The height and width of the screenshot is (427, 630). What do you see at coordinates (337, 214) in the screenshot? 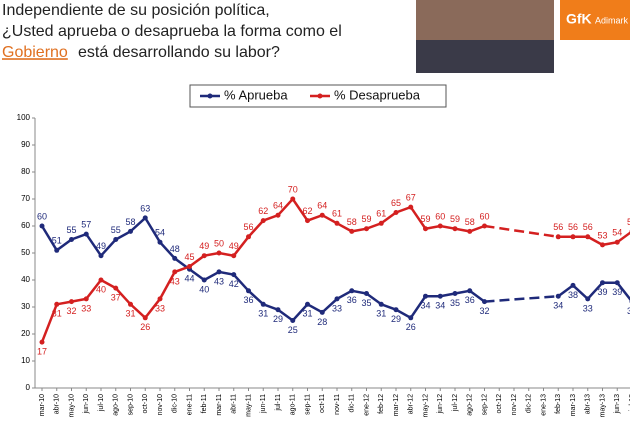
I see `data-label: 61` at bounding box center [337, 214].